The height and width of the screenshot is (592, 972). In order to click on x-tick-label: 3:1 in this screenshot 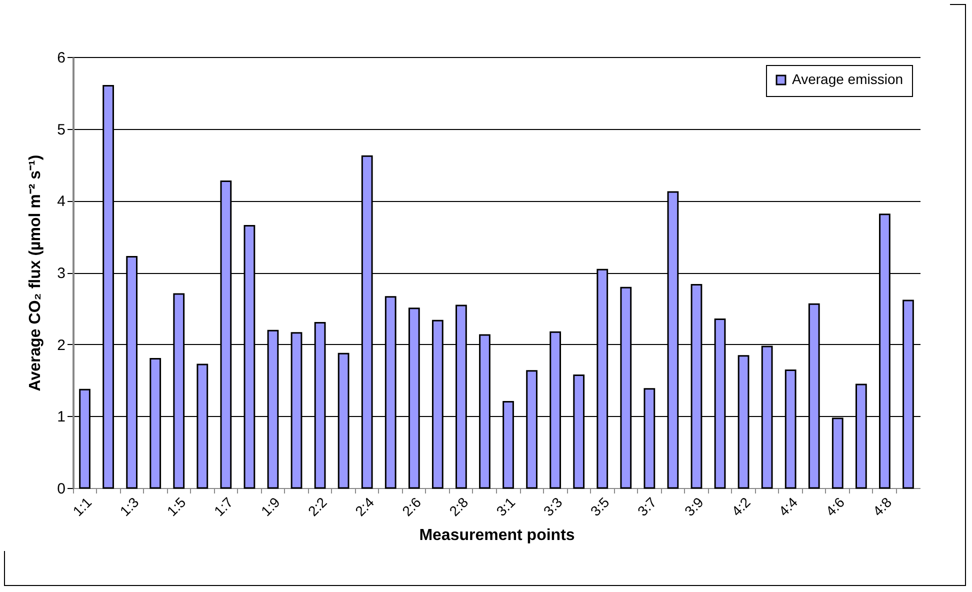, I will do `click(505, 507)`.